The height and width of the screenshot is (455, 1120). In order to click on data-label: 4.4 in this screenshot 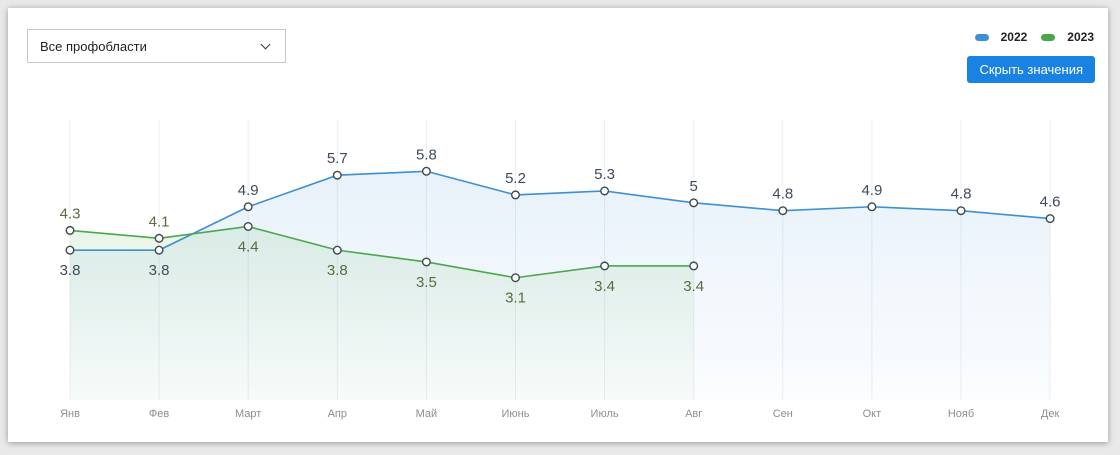, I will do `click(248, 246)`.